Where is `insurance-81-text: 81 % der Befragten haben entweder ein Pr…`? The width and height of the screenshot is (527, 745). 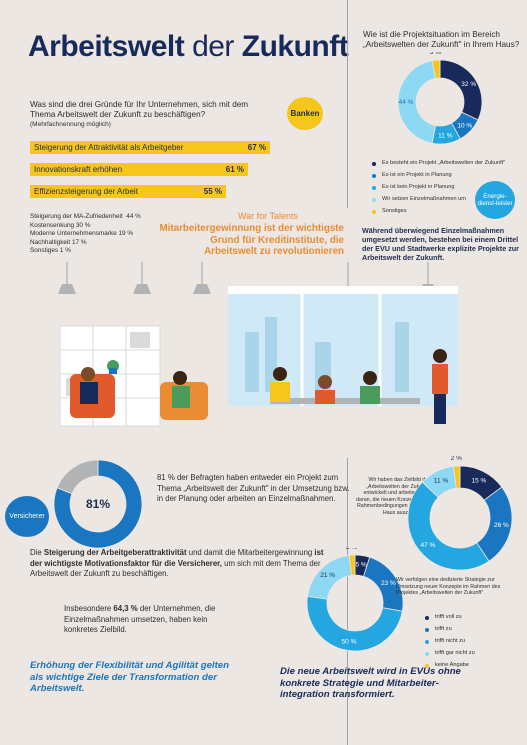
insurance-81-text: 81 % der Befragten haben entweder ein Pr… is located at coordinates (253, 488).